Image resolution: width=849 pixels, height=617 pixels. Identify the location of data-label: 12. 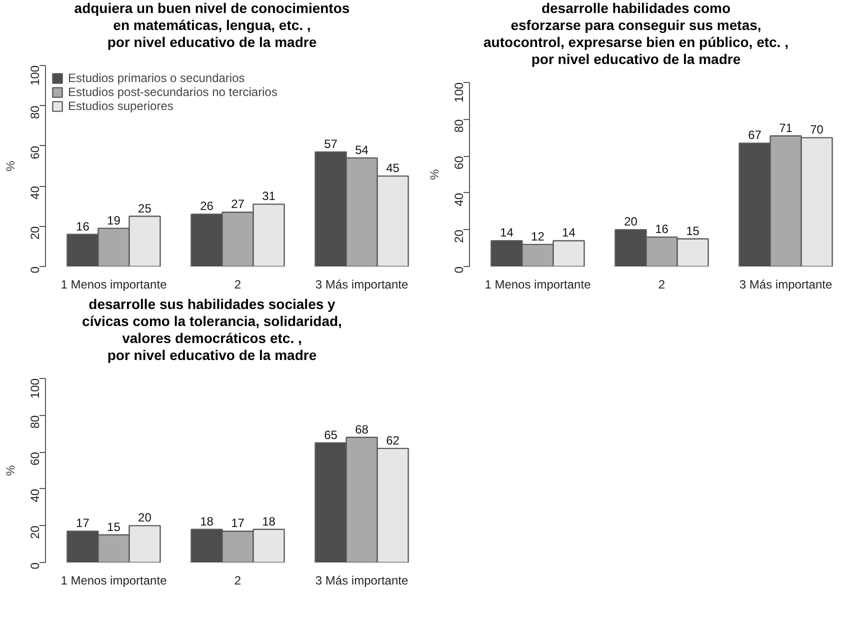
(538, 236).